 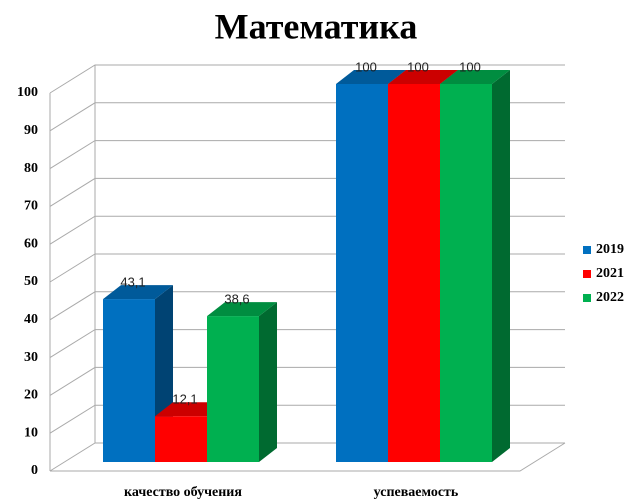 What do you see at coordinates (31, 243) in the screenshot?
I see `y-tick-label: 60` at bounding box center [31, 243].